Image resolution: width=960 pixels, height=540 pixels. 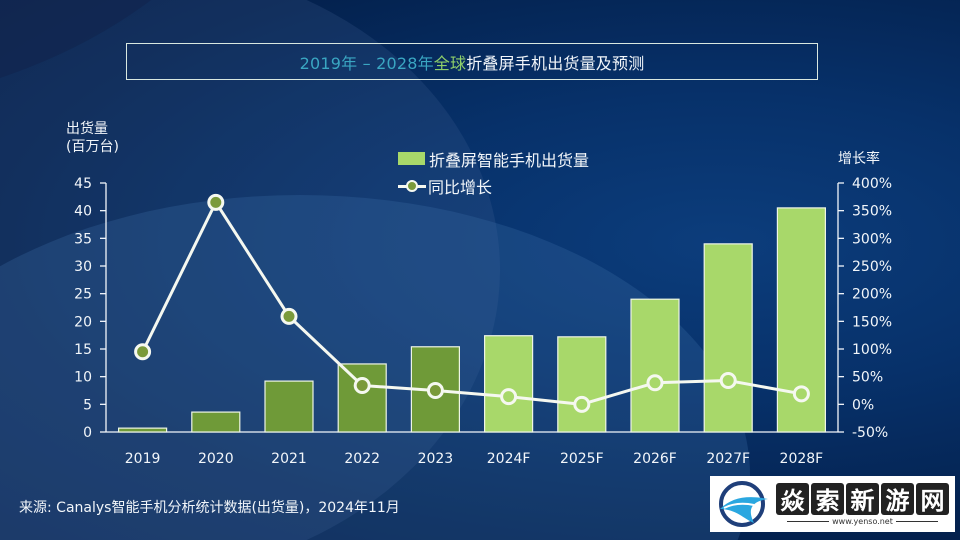 I want to click on x-axis-label: 2025F, so click(x=582, y=459).